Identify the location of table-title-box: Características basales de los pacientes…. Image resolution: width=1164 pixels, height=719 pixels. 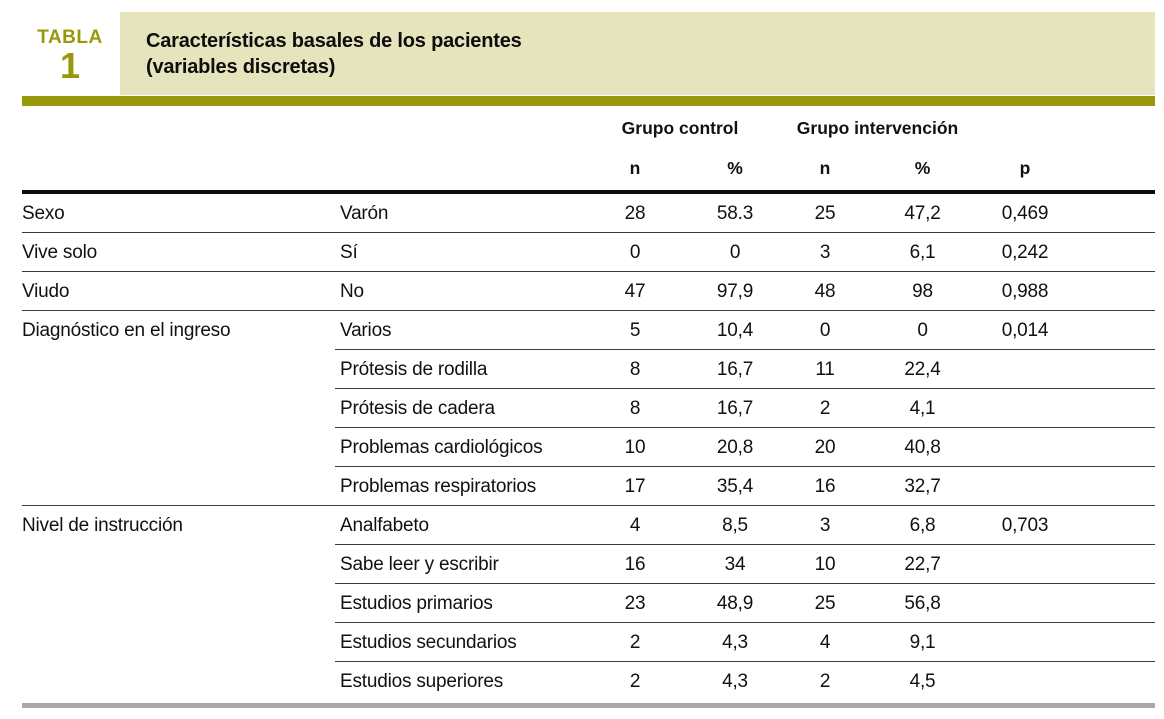
(637, 53).